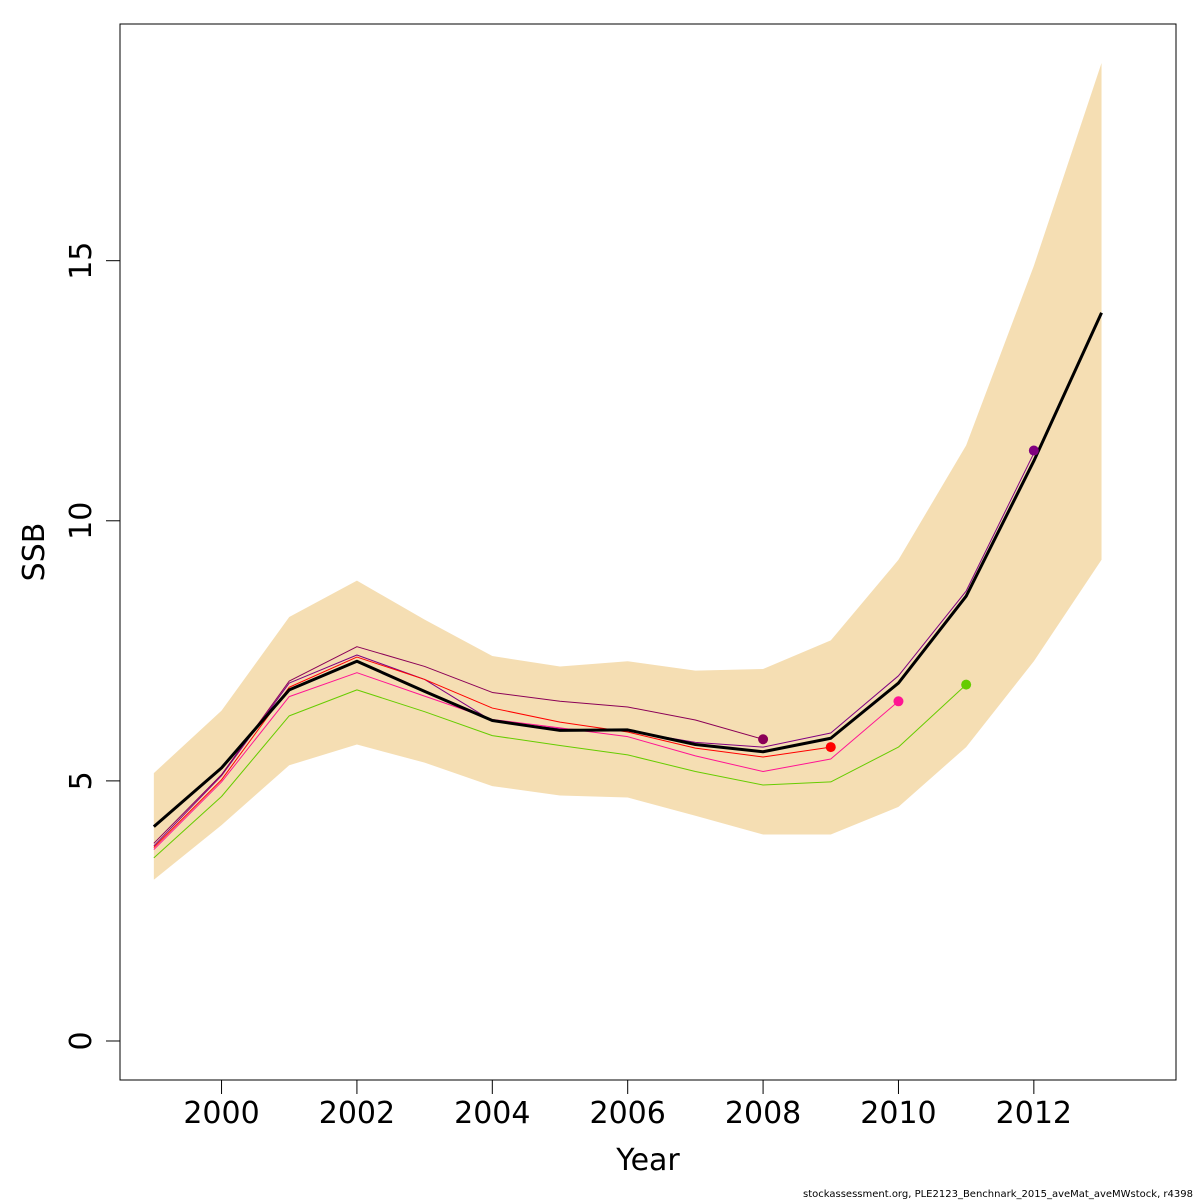 This screenshot has height=1200, width=1200. What do you see at coordinates (34, 552) in the screenshot?
I see `y-axis-title: SSB` at bounding box center [34, 552].